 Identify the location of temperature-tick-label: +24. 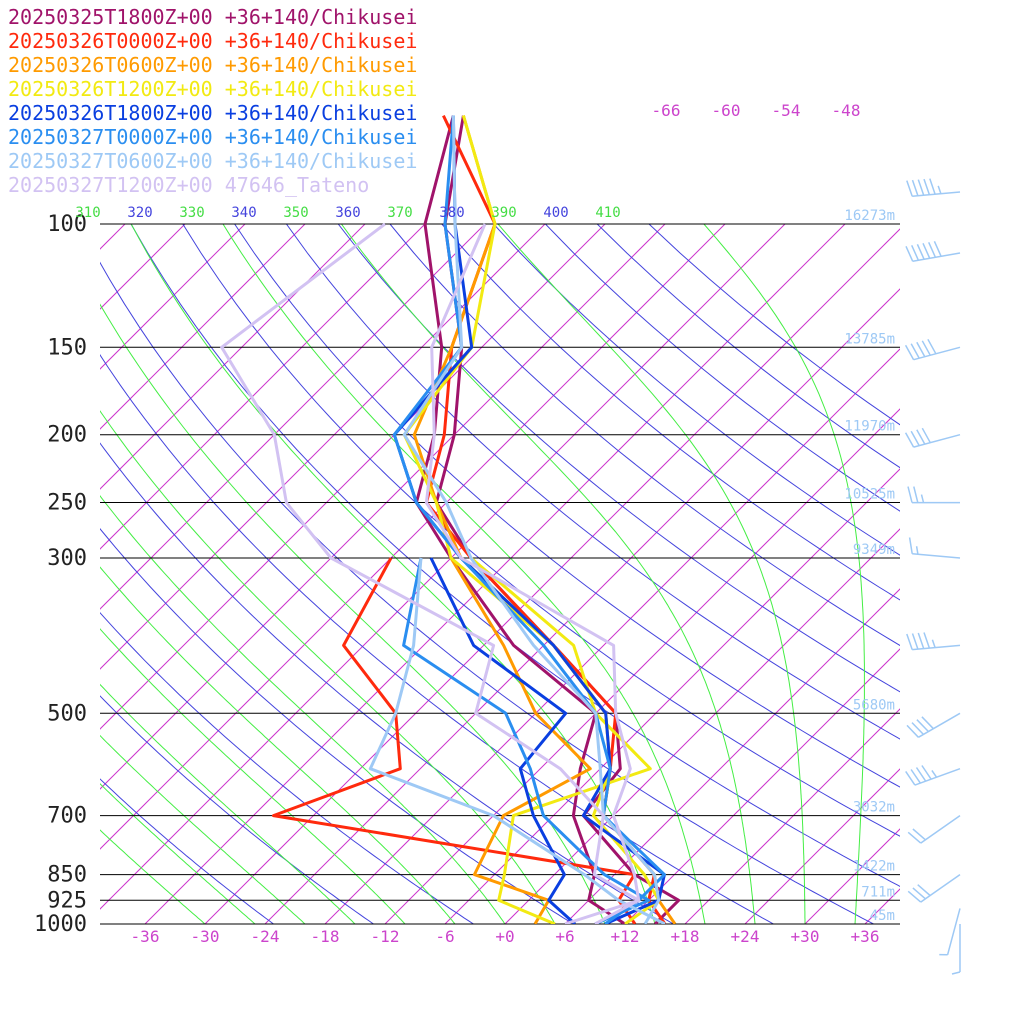
(745, 936).